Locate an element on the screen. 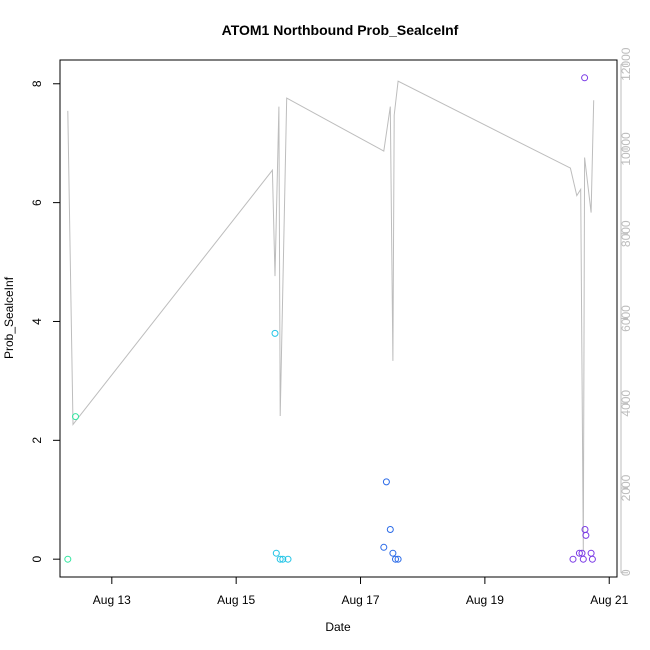 The image size is (650, 650). x-tick-label-4: Aug 21 is located at coordinates (609, 600).